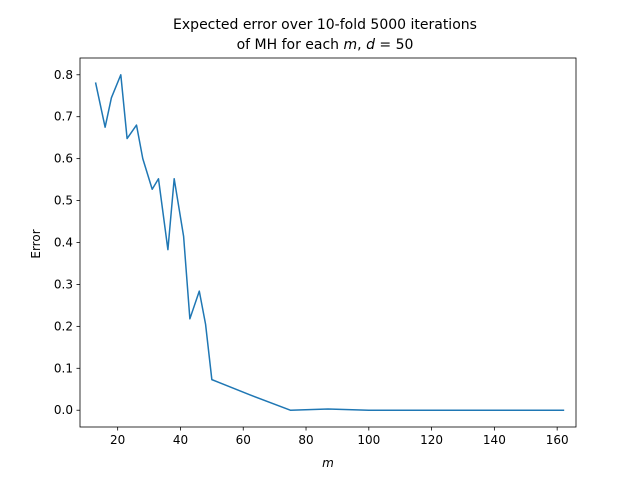 The height and width of the screenshot is (480, 640). Describe the element at coordinates (180, 440) in the screenshot. I see `x-tick-label: 40` at that location.